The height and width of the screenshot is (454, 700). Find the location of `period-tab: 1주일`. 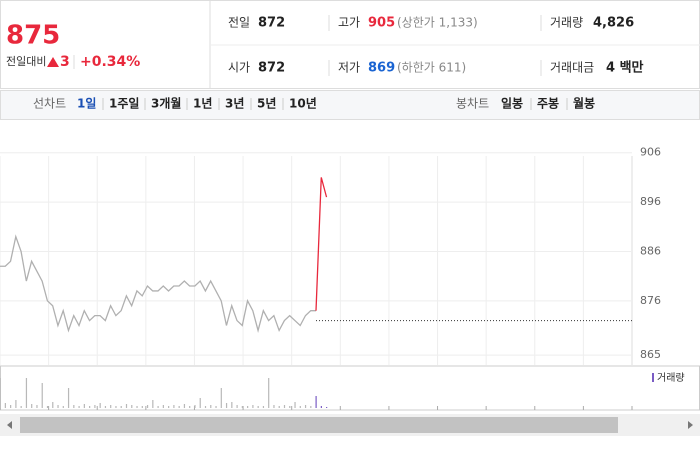

period-tab: 1주일 is located at coordinates (124, 104).